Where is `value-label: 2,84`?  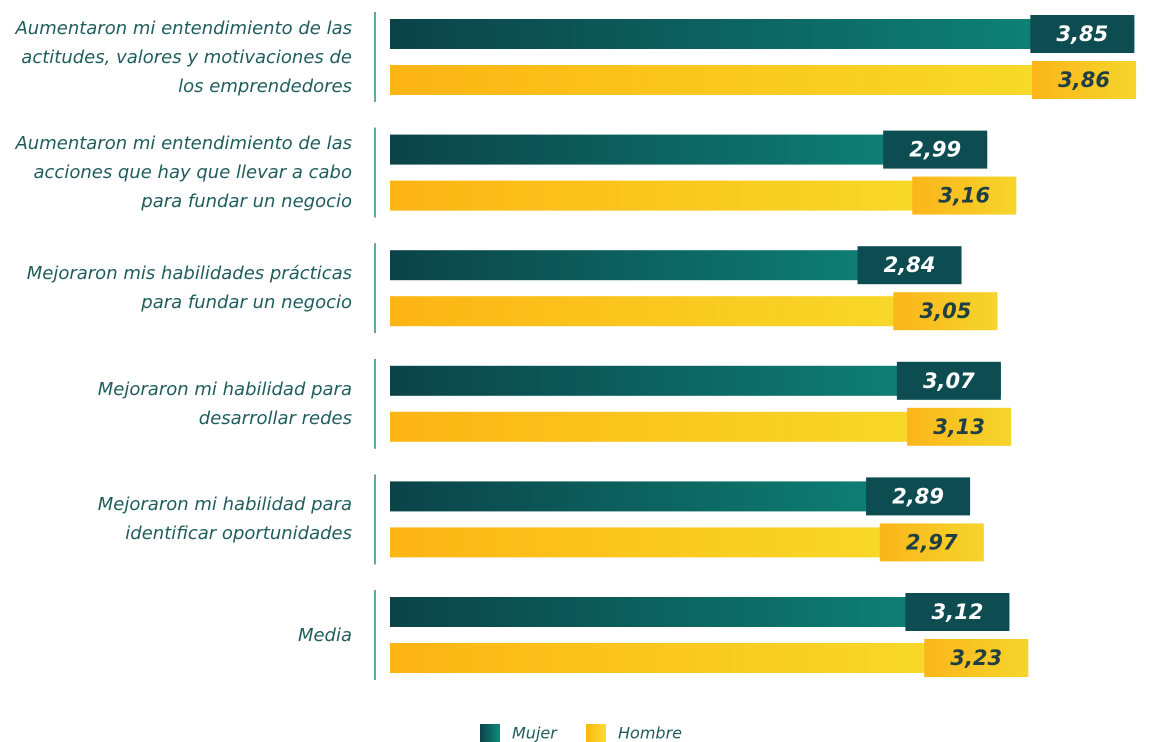 value-label: 2,84 is located at coordinates (910, 265).